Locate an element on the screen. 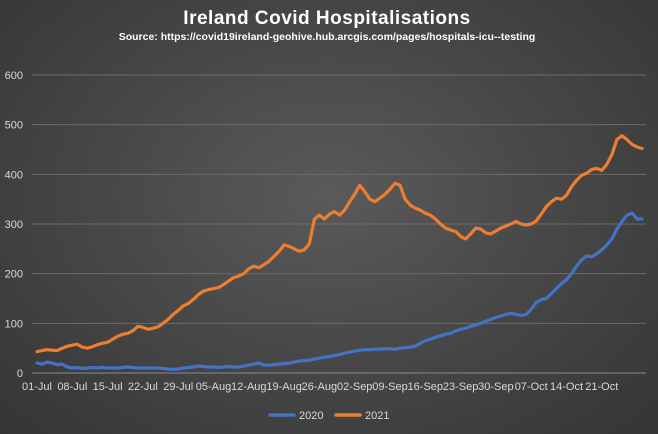 The image size is (658, 434). x-tick-label: 26-Aug is located at coordinates (319, 387).